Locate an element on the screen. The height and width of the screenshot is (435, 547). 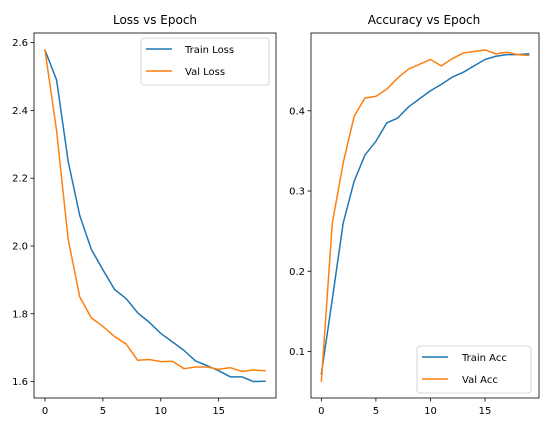
loss-y-tick-label: 1.6 is located at coordinates (20, 382).